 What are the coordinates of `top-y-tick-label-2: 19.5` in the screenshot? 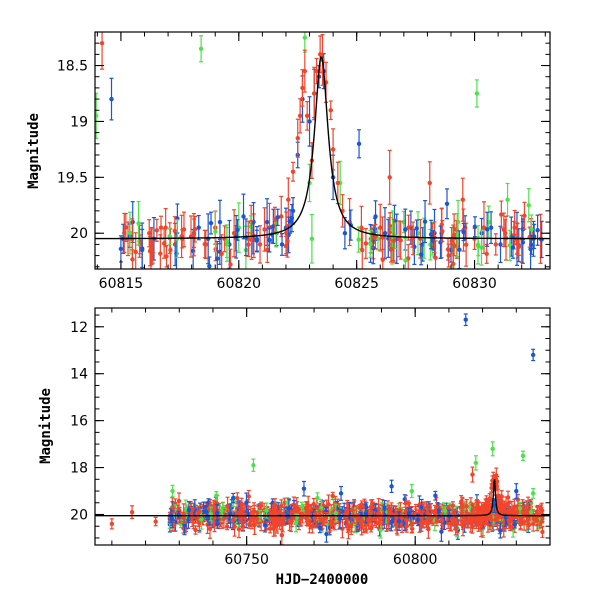 It's located at (72, 178).